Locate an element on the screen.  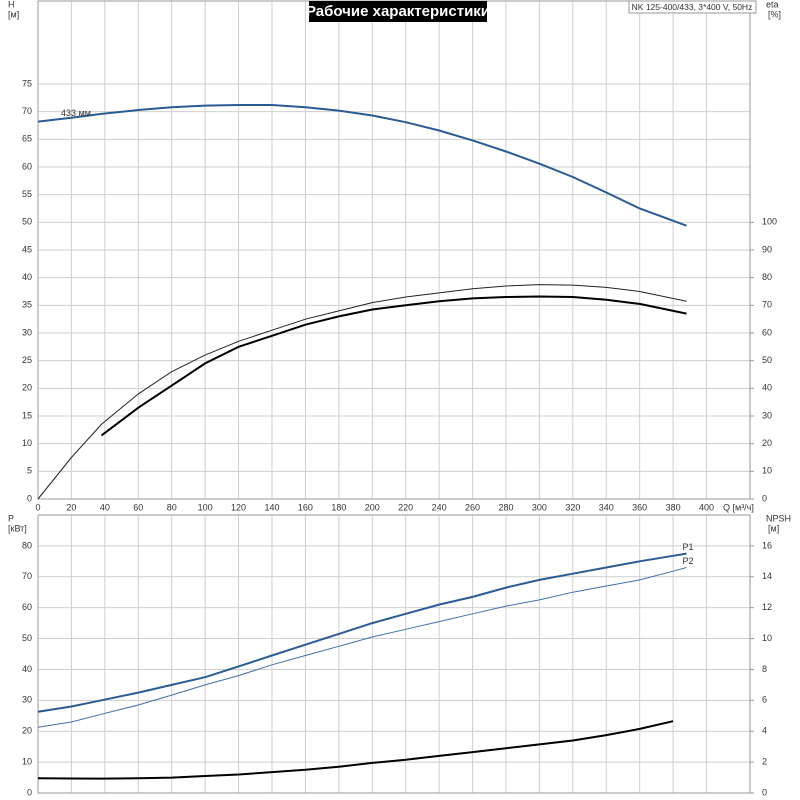
y2-tick-label: 12 is located at coordinates (767, 607).